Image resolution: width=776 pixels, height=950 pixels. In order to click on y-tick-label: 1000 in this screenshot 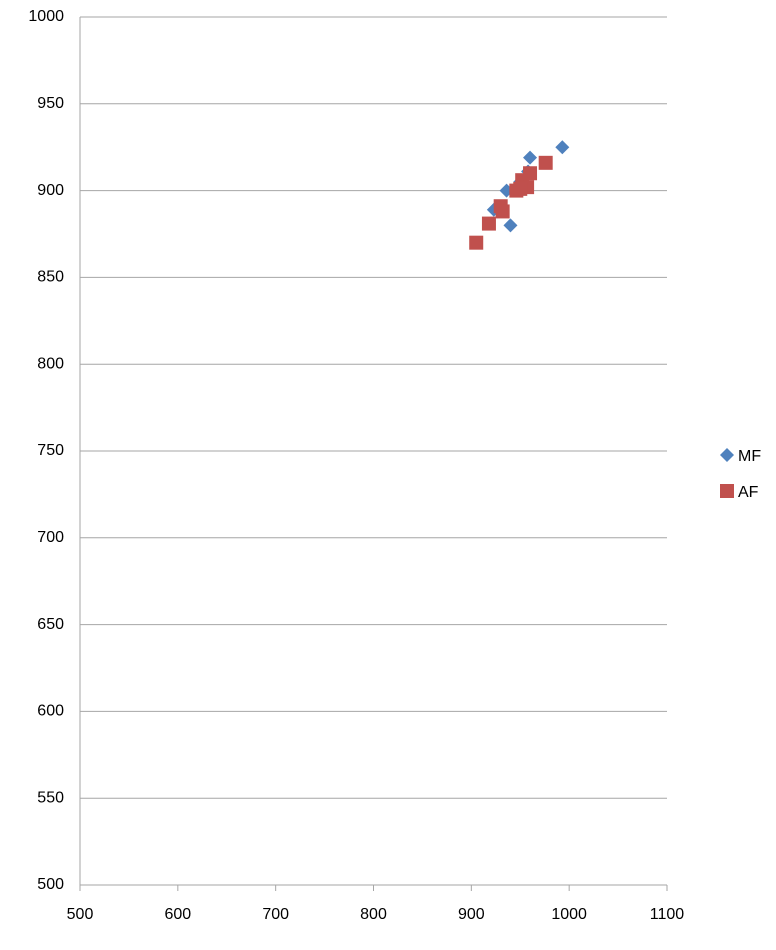, I will do `click(46, 16)`.